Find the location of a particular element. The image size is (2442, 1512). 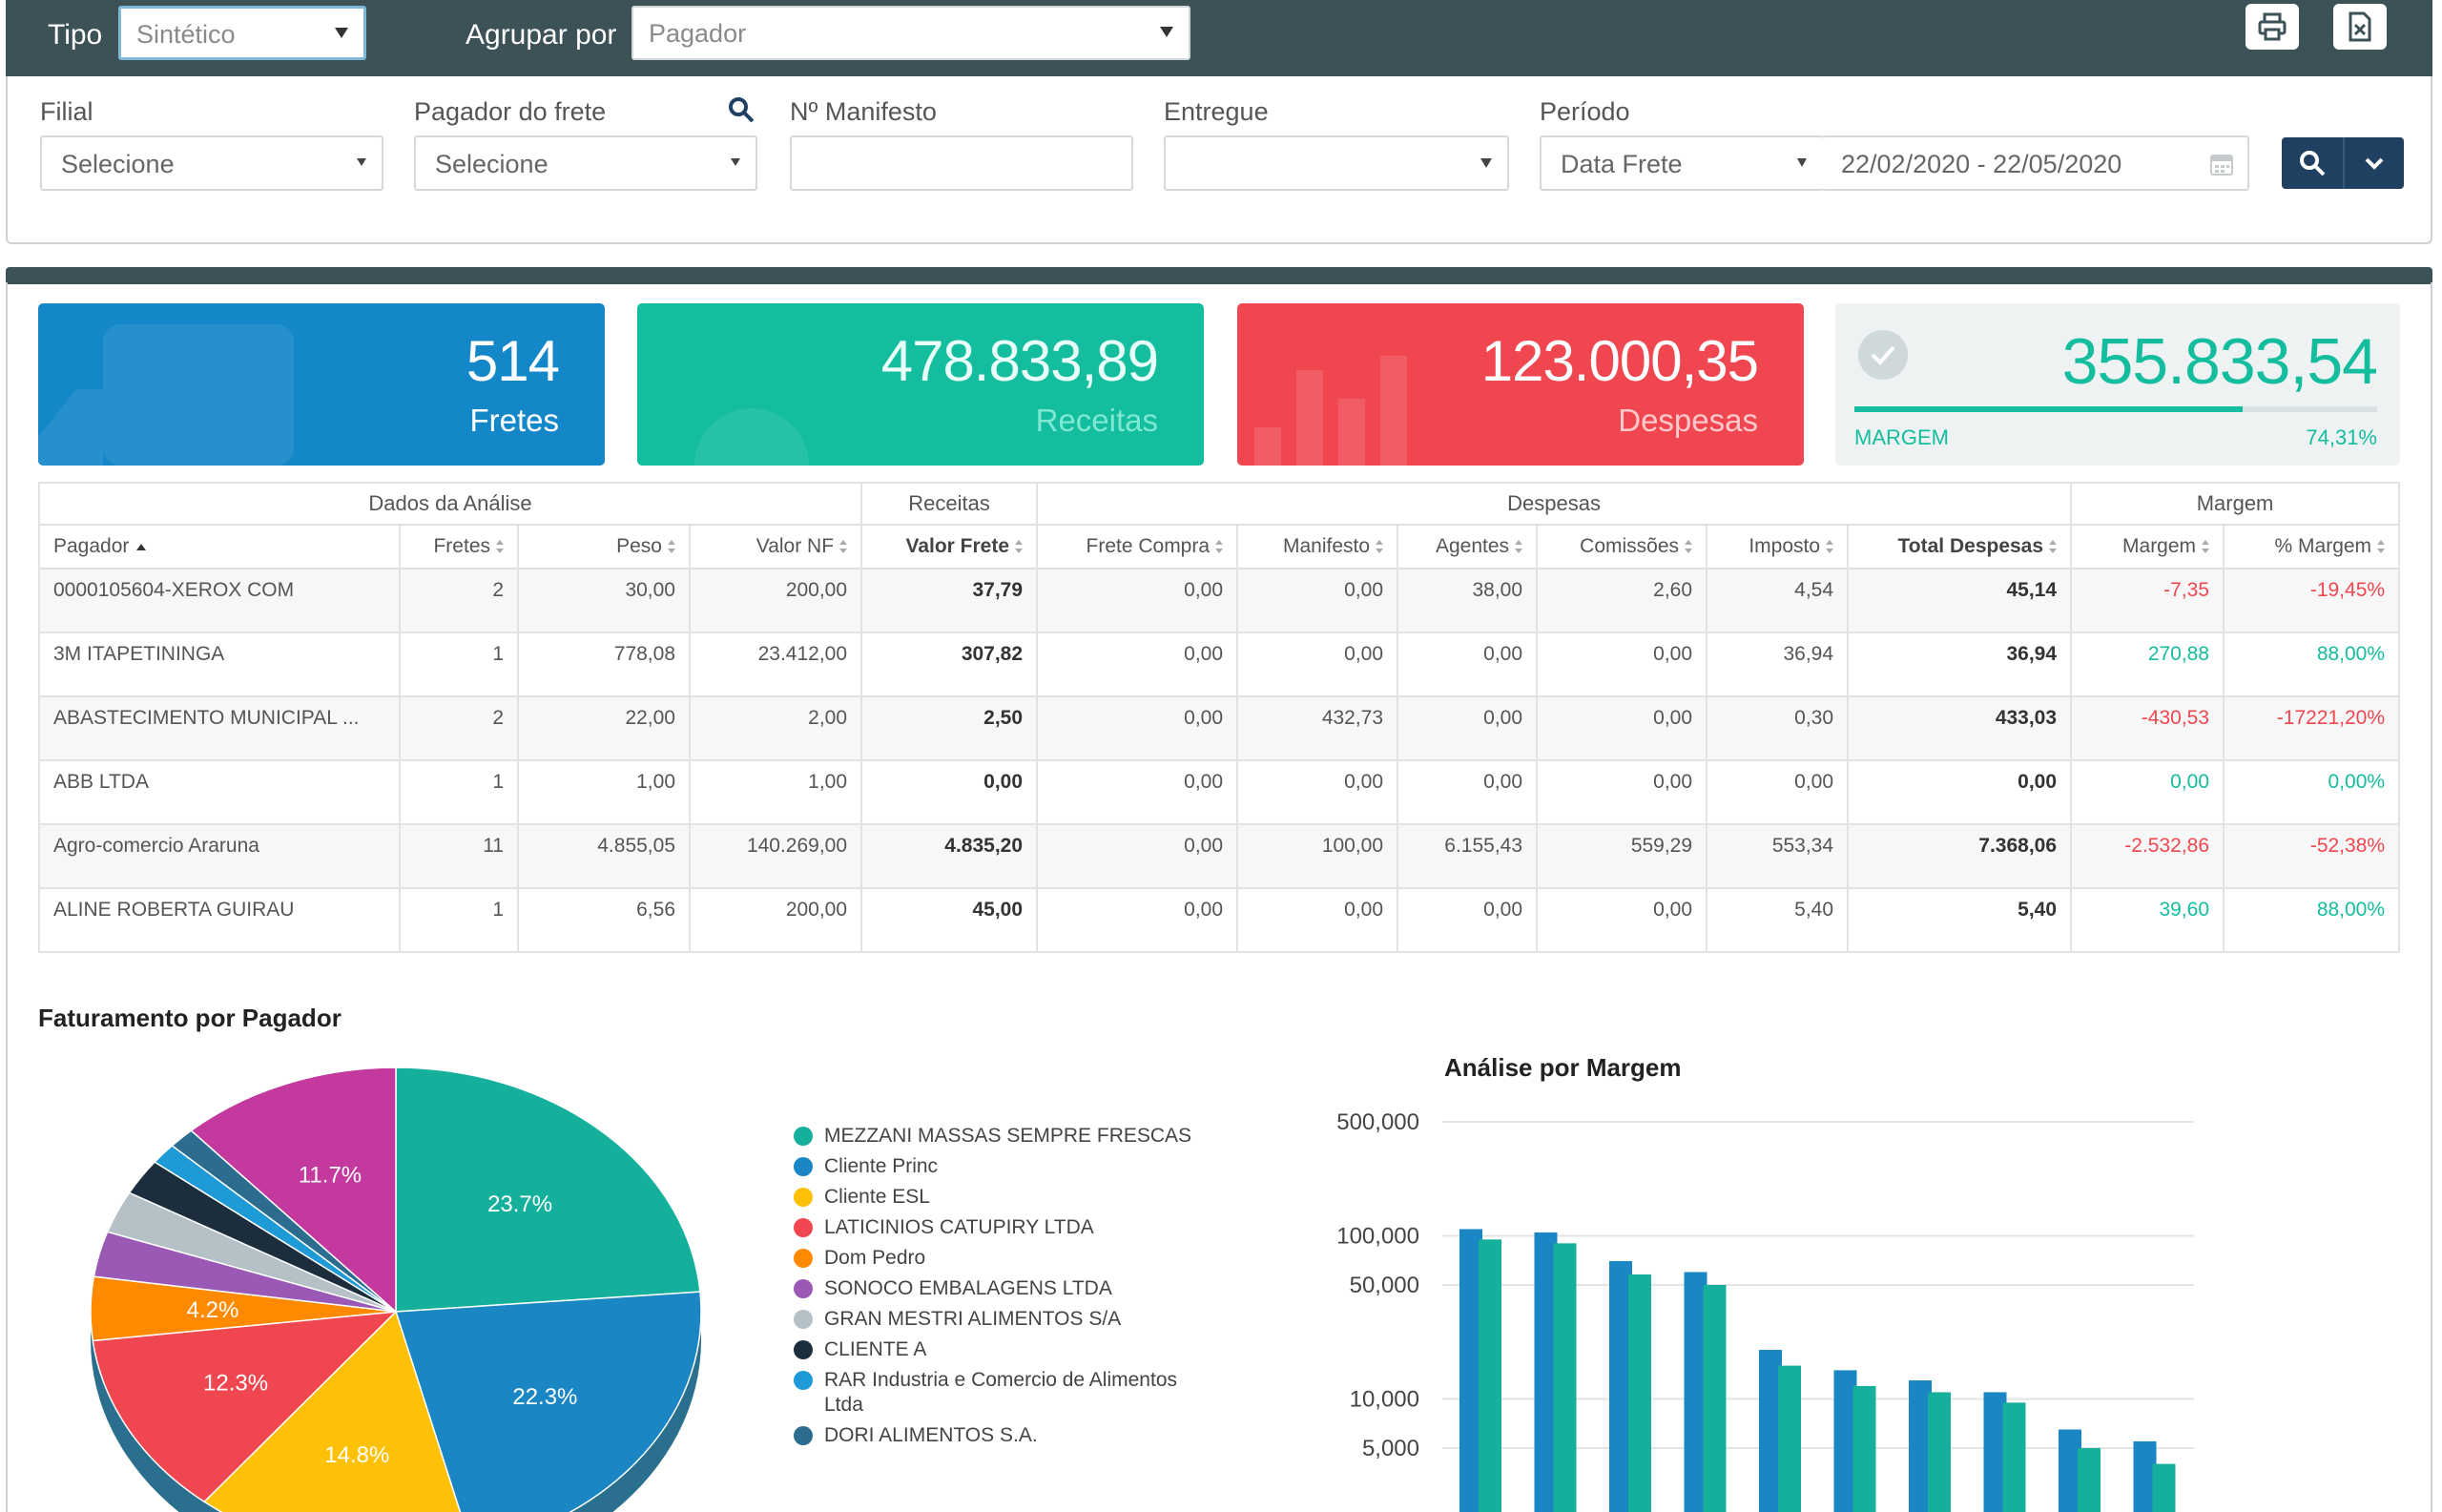

pagador-select: Selecione is located at coordinates (585, 163).